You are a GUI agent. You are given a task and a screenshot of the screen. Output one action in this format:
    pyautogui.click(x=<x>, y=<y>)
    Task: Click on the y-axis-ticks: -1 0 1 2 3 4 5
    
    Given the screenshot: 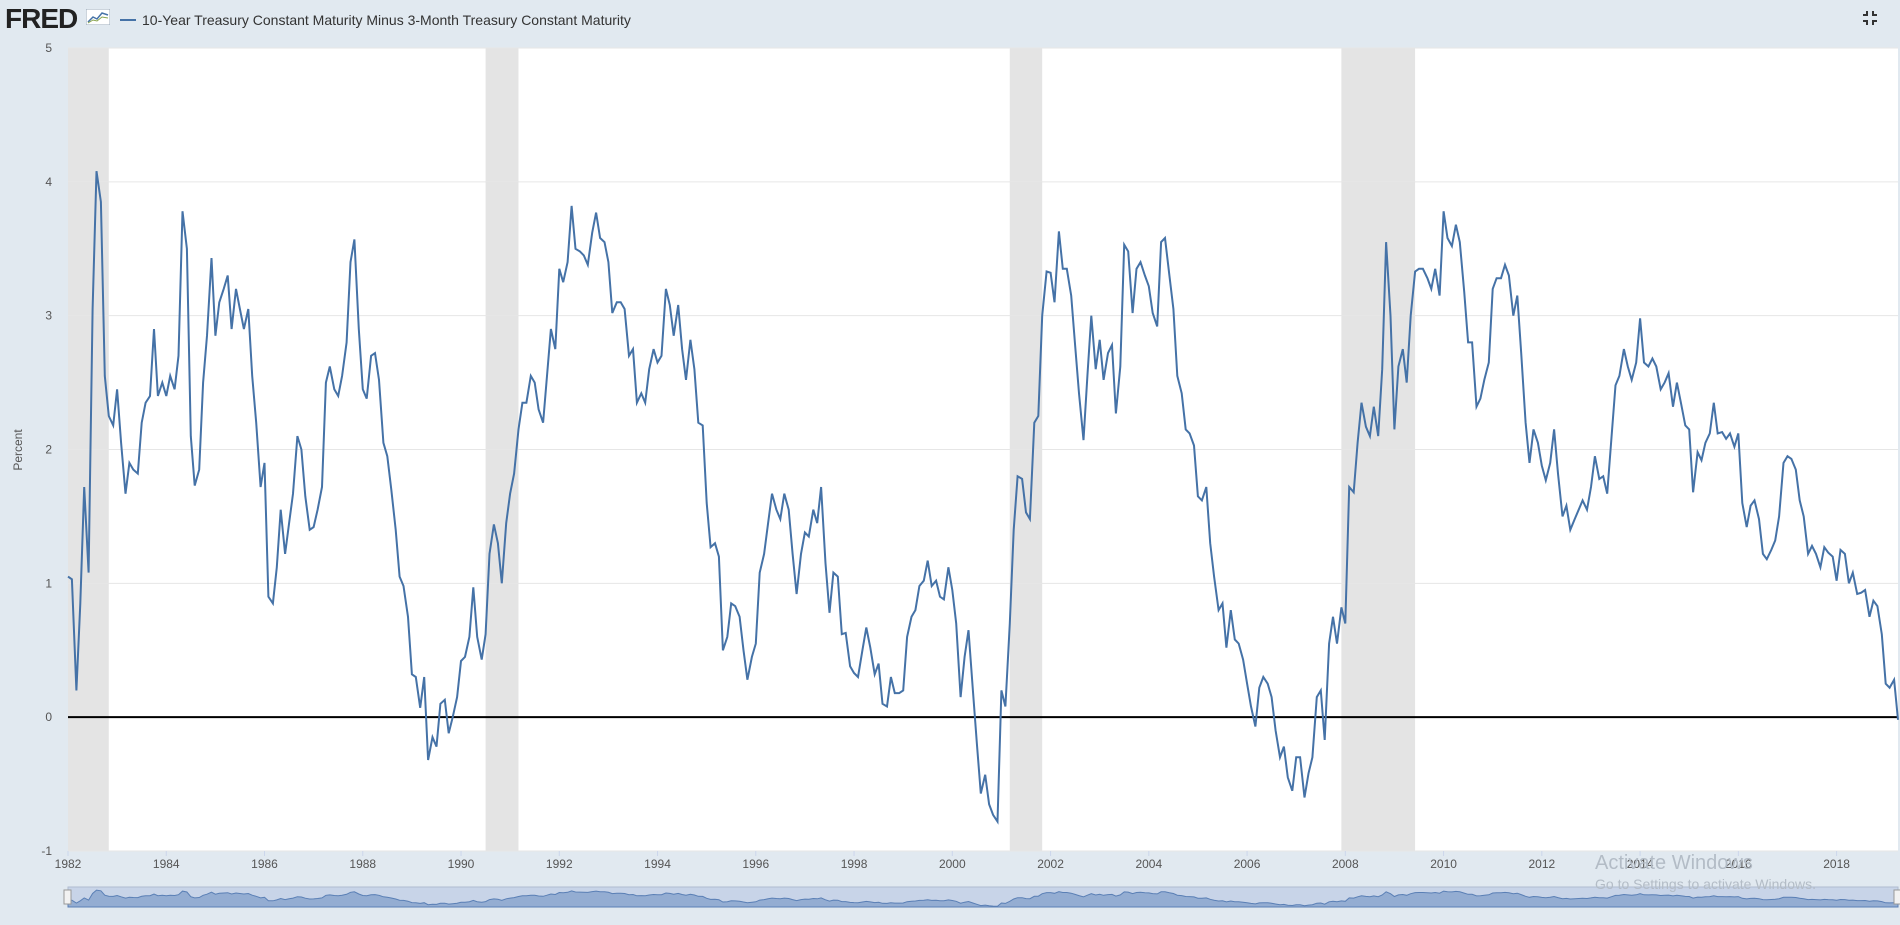 What is the action you would take?
    pyautogui.click(x=46, y=449)
    